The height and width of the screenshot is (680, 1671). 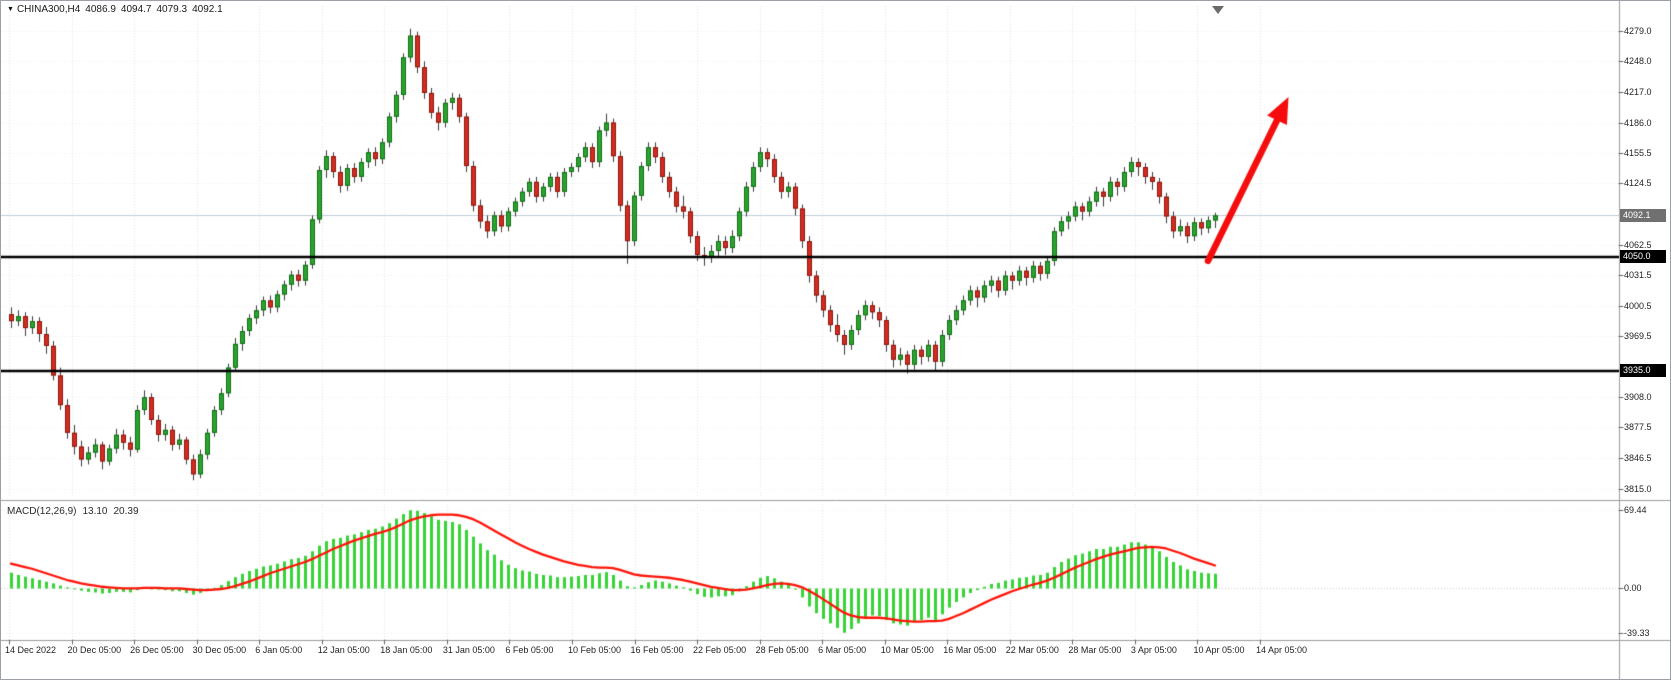 What do you see at coordinates (207, 9) in the screenshot?
I see `ohlc-close-value: 4092.1` at bounding box center [207, 9].